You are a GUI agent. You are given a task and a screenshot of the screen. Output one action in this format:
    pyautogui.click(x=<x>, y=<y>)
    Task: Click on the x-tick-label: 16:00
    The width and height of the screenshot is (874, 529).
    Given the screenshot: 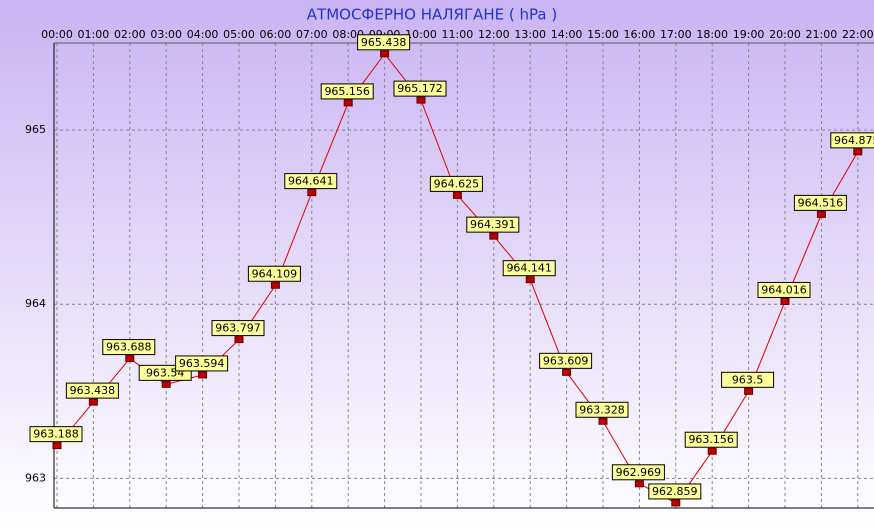 What is the action you would take?
    pyautogui.click(x=640, y=34)
    